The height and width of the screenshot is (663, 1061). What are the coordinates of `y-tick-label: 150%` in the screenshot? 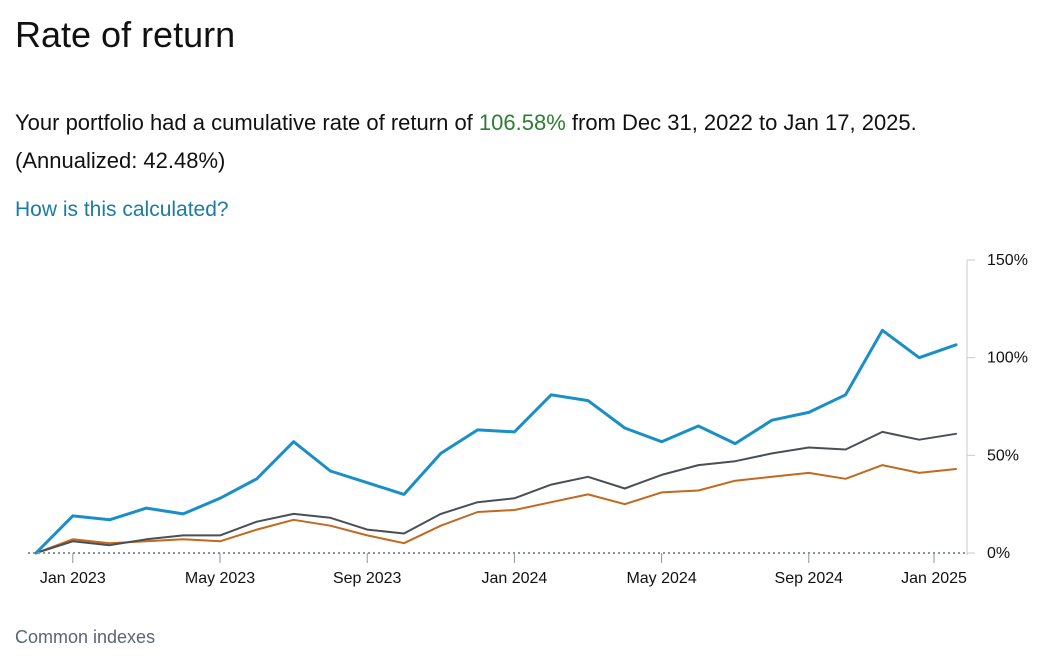 It's located at (1007, 260).